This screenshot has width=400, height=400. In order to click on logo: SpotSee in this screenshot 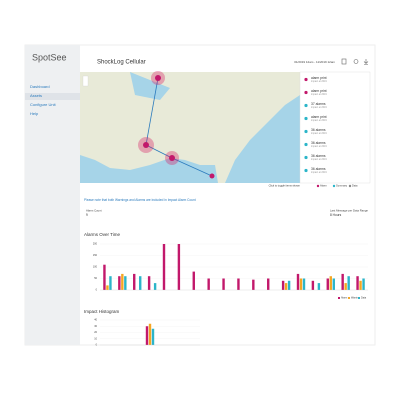, I will do `click(49, 57)`.